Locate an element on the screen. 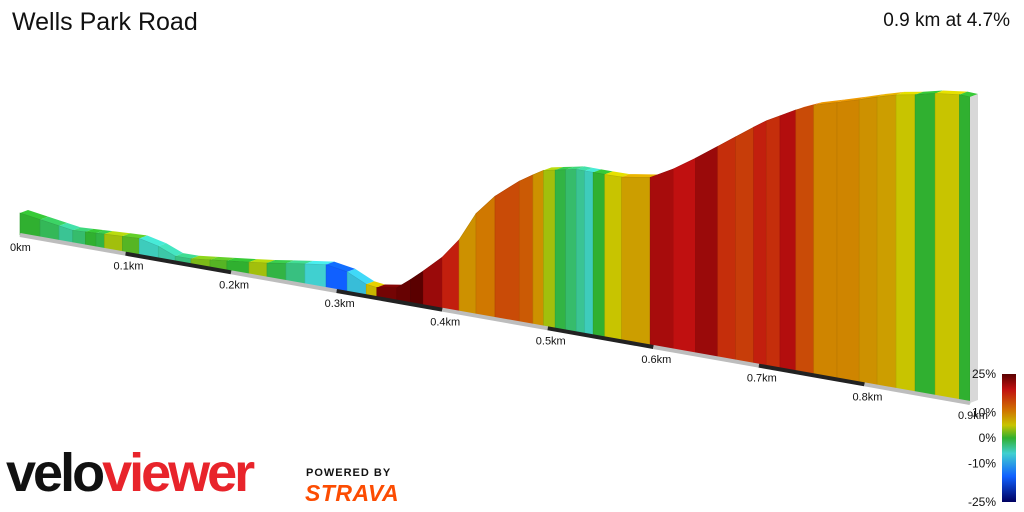  gradient-legend-label: 10% is located at coordinates (984, 412).